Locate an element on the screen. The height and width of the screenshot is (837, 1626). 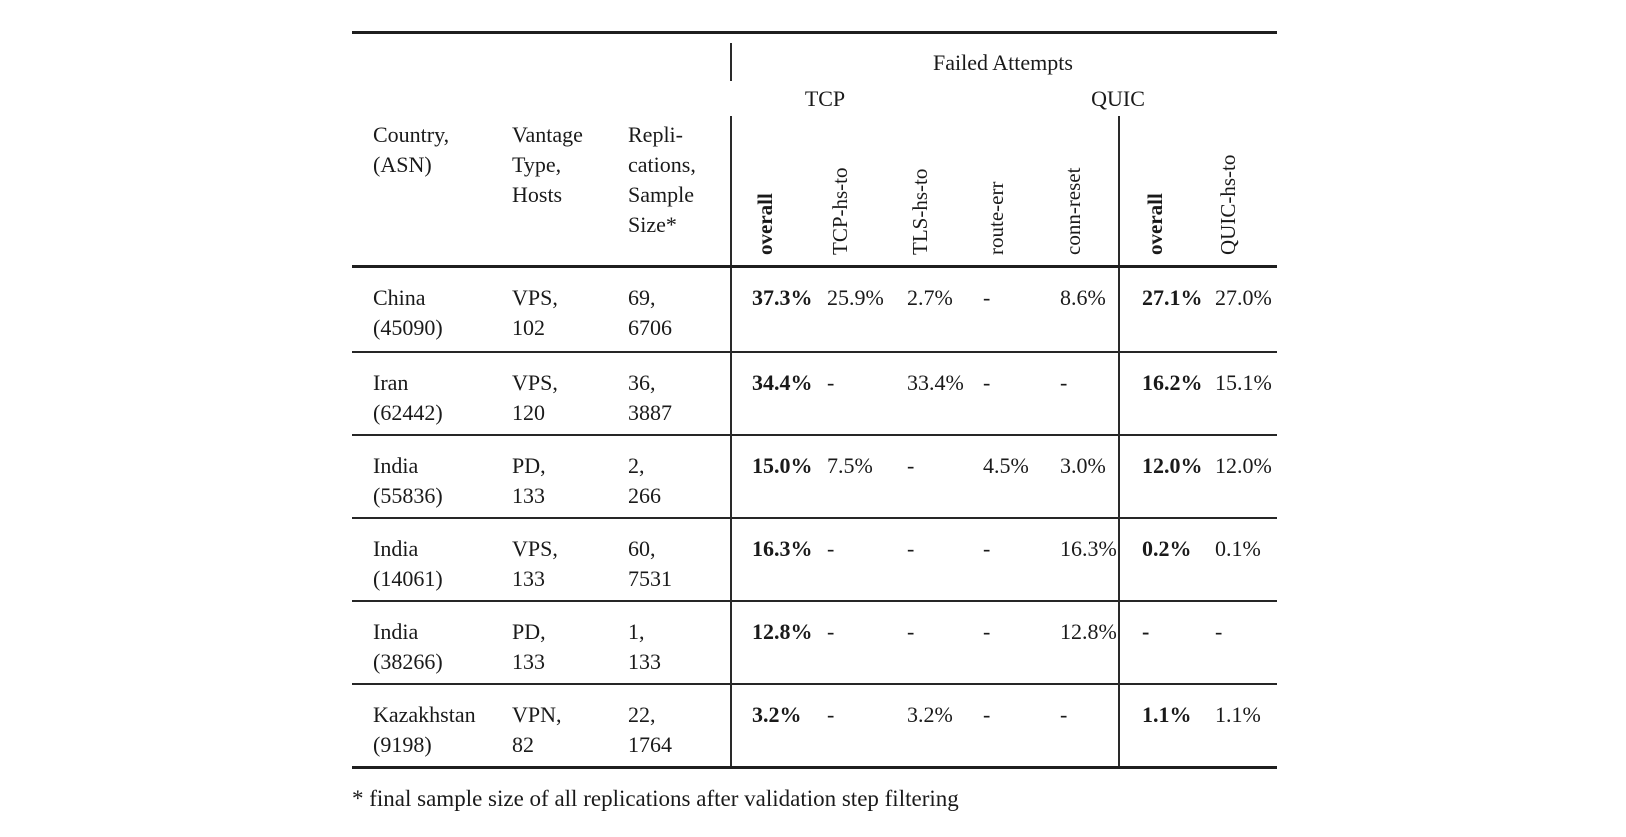
quic-overall-value: 27.1% is located at coordinates (1172, 297).